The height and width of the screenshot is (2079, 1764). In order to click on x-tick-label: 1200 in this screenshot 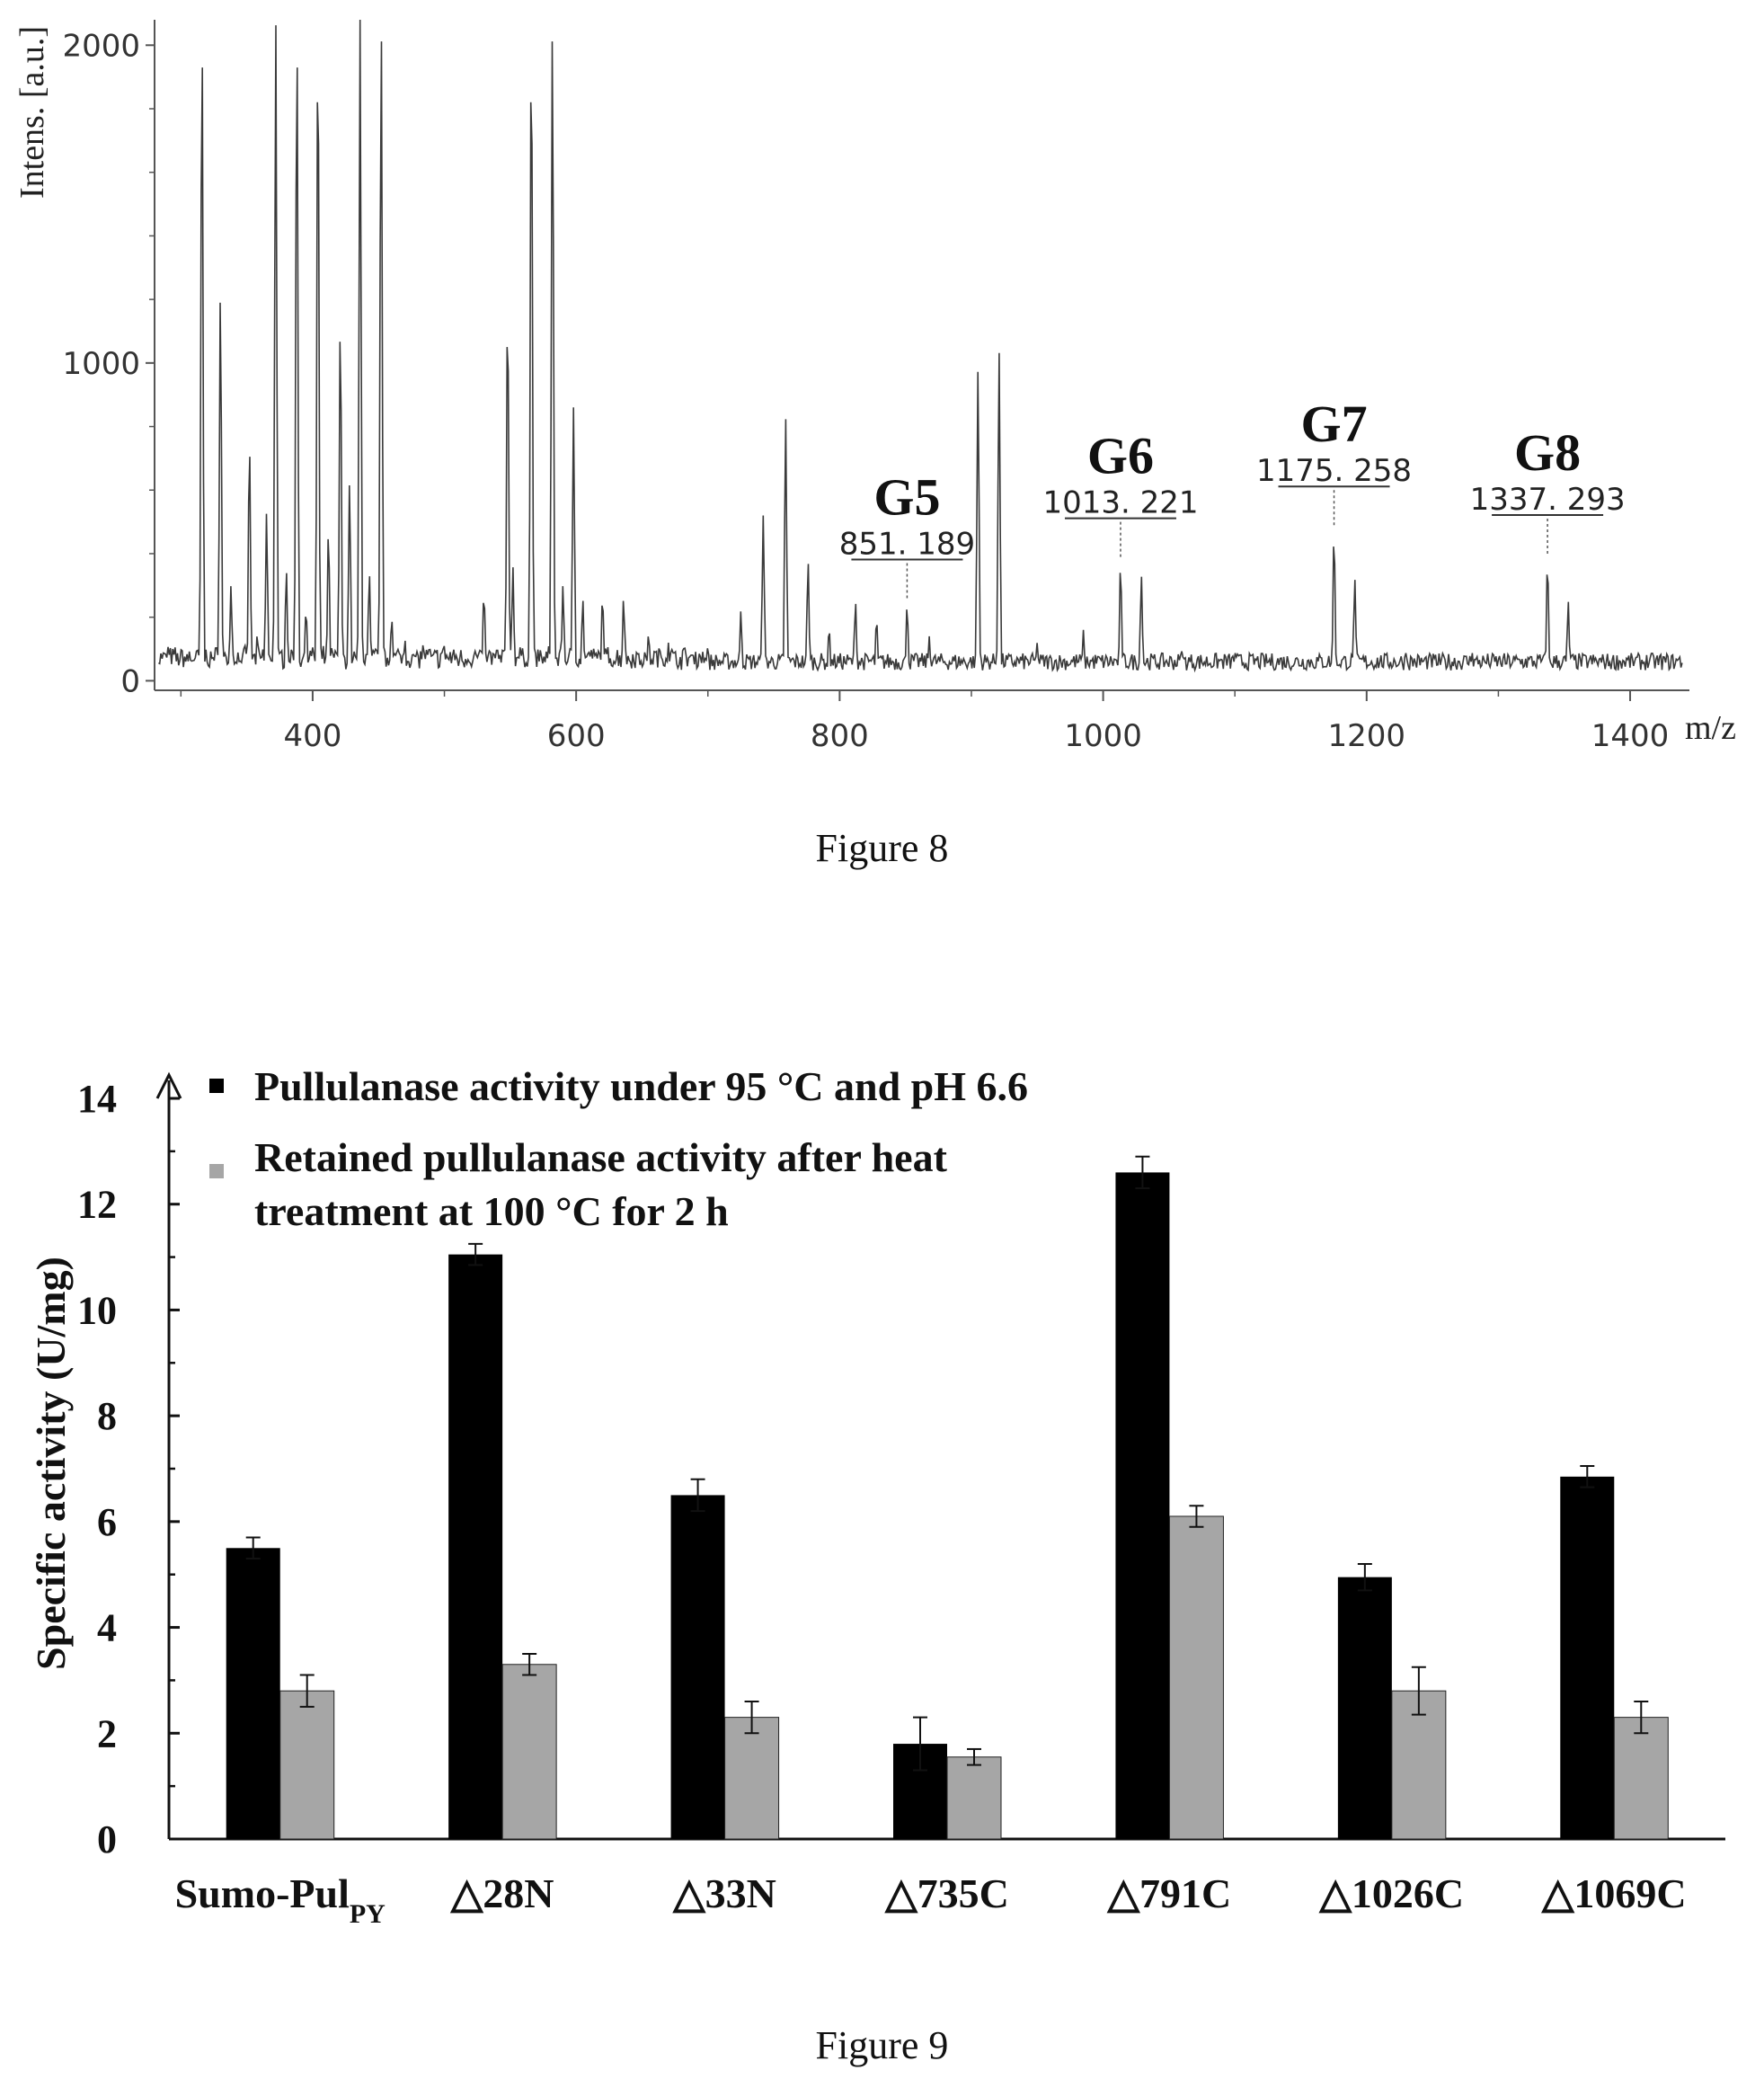, I will do `click(1367, 736)`.